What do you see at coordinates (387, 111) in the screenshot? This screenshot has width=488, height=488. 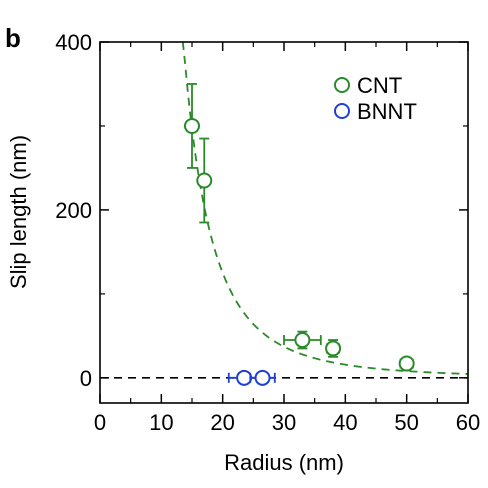 I see `legend-label-bnnt: BNNT` at bounding box center [387, 111].